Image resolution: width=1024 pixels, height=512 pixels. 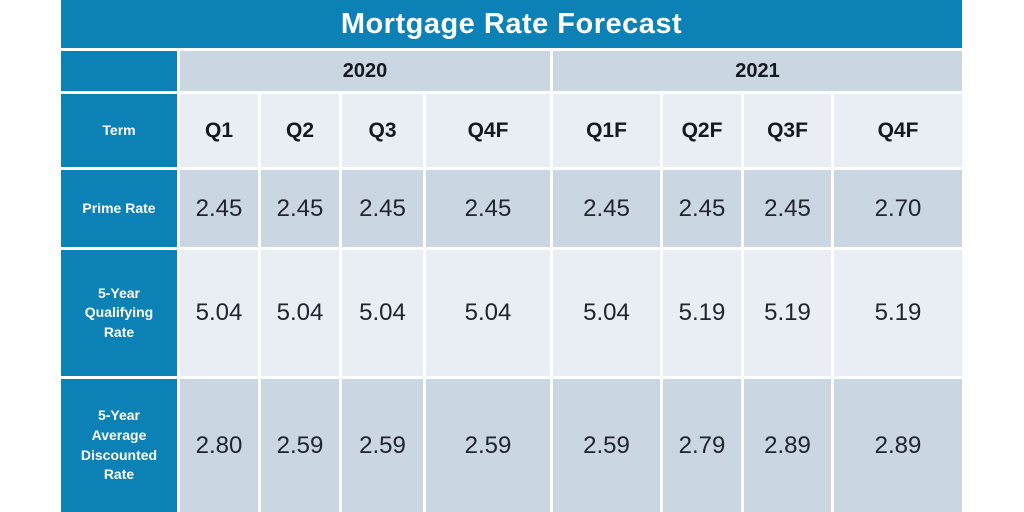 I want to click on cell-qualifying-2020-q1: 5.04, so click(x=219, y=313).